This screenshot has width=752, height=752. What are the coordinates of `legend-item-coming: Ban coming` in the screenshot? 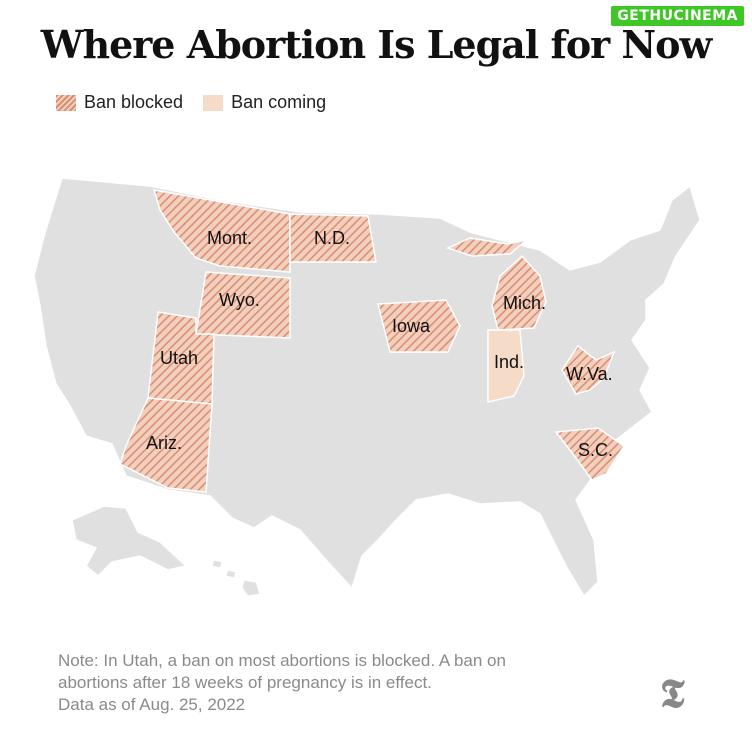 It's located at (264, 102).